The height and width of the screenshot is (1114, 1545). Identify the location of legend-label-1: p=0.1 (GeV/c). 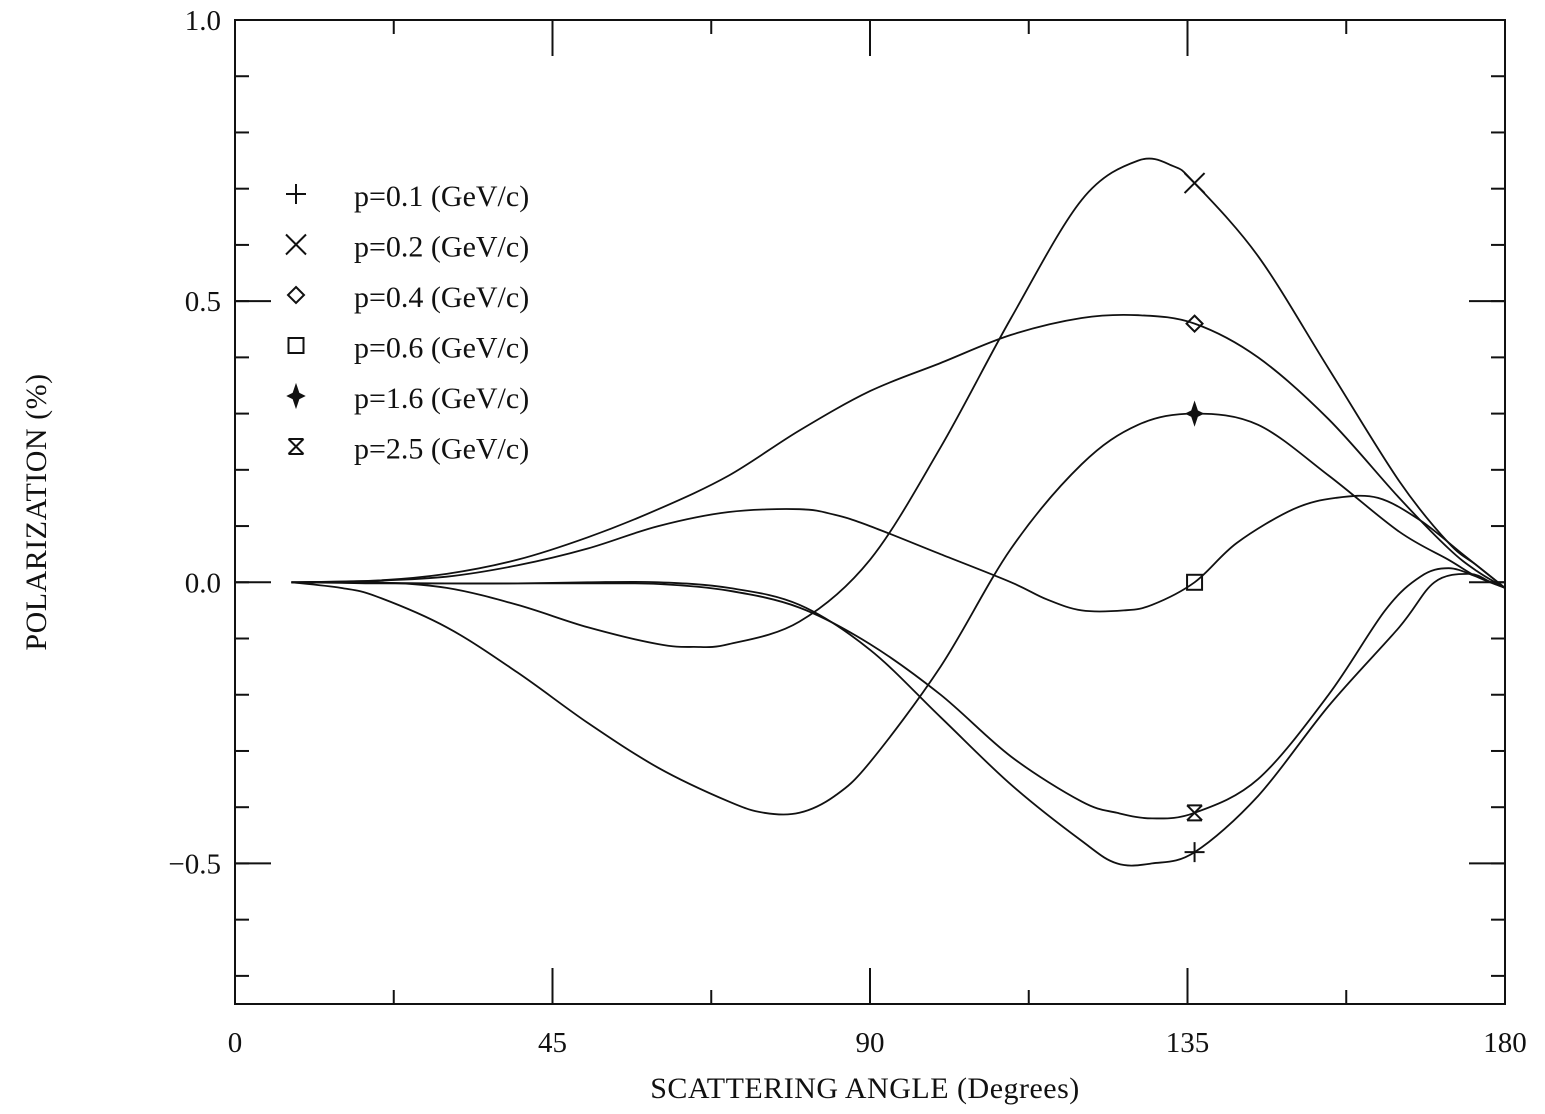
(441, 196).